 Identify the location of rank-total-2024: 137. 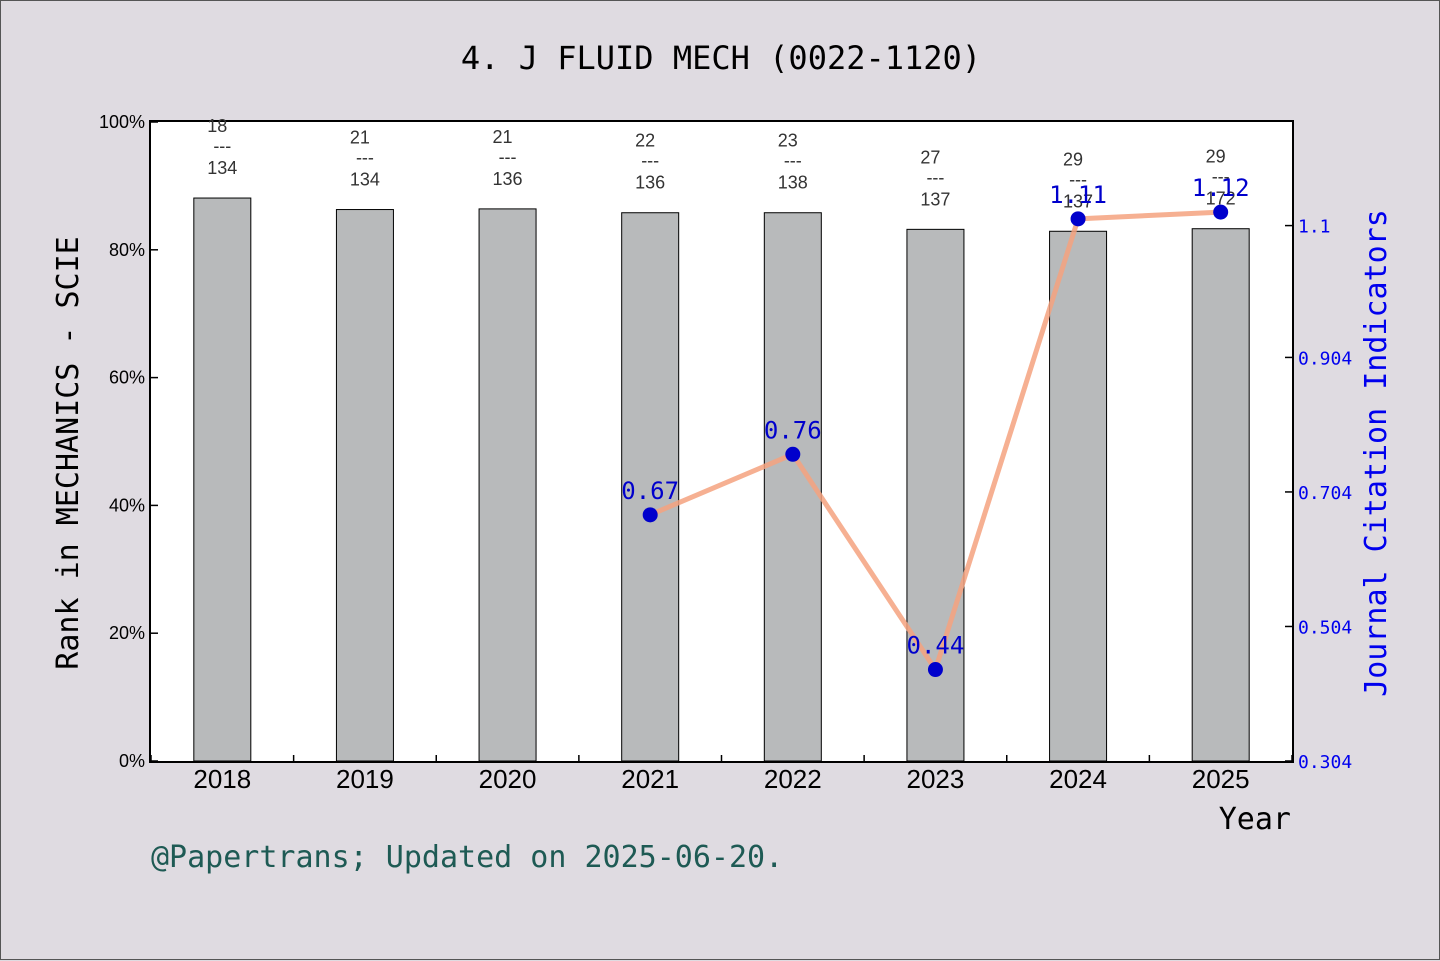
(1078, 201).